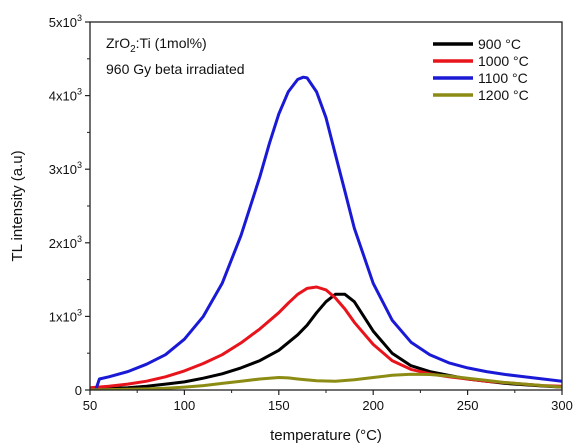 The width and height of the screenshot is (575, 448). What do you see at coordinates (328, 401) in the screenshot?
I see `x-axis-ticks: 50 100 150 200 250 300` at bounding box center [328, 401].